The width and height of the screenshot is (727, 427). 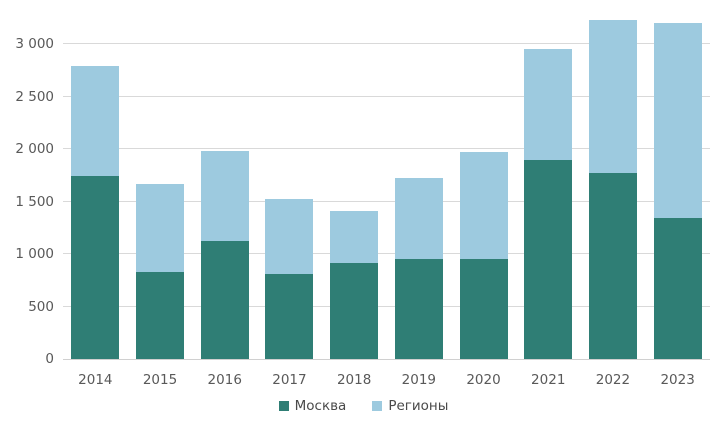 I want to click on legend-label: Москва, so click(x=320, y=406).